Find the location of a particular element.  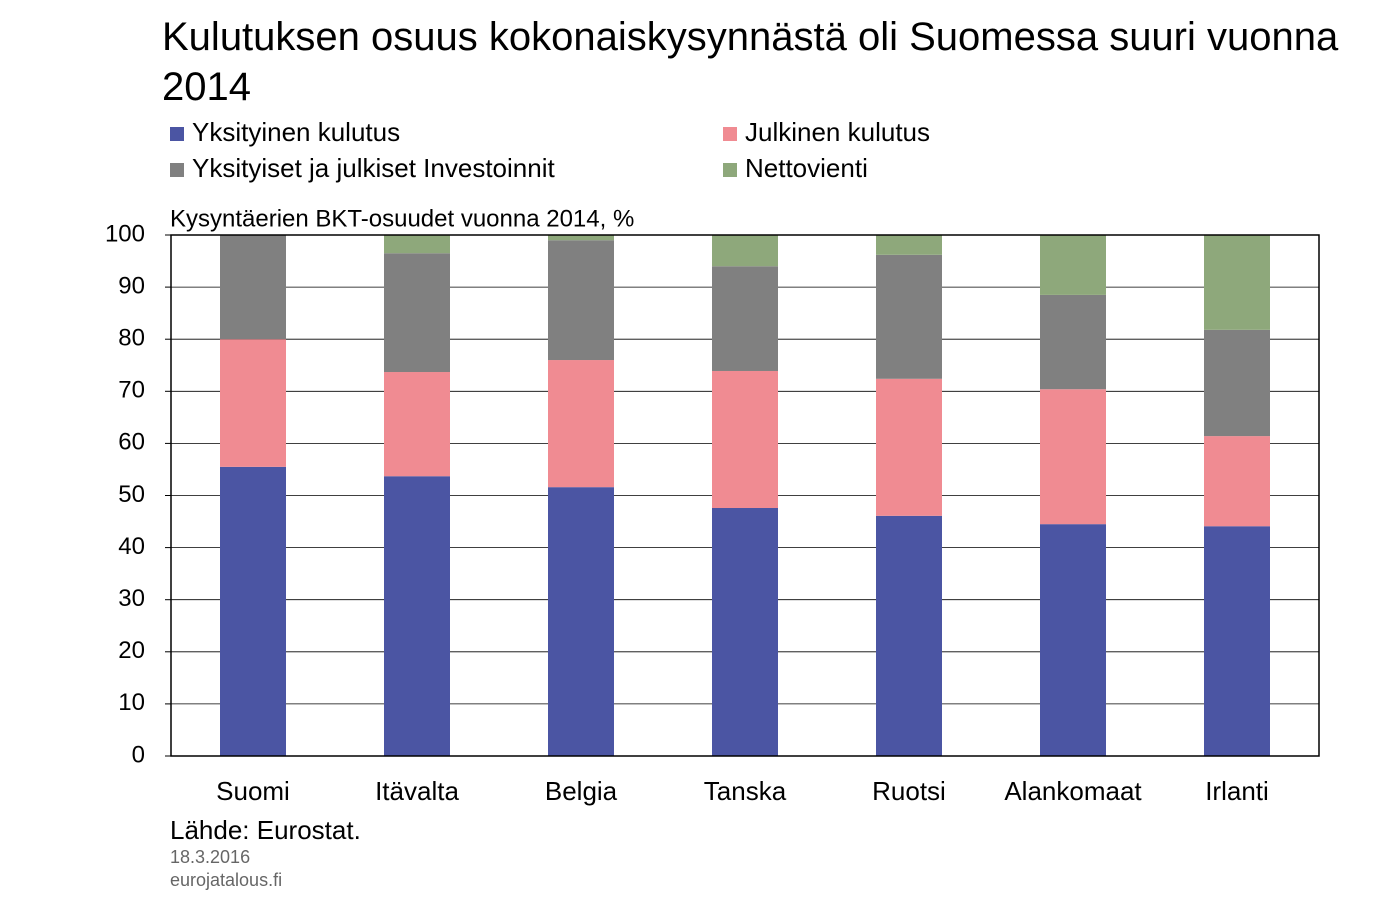

y-tick-label: 100 is located at coordinates (125, 233).